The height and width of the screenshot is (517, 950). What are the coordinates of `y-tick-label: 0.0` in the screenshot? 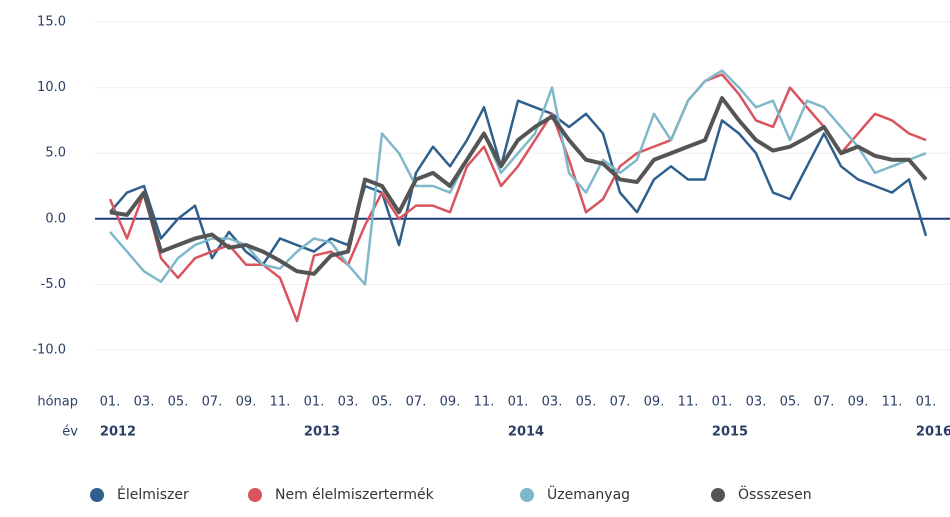 It's located at (55, 218).